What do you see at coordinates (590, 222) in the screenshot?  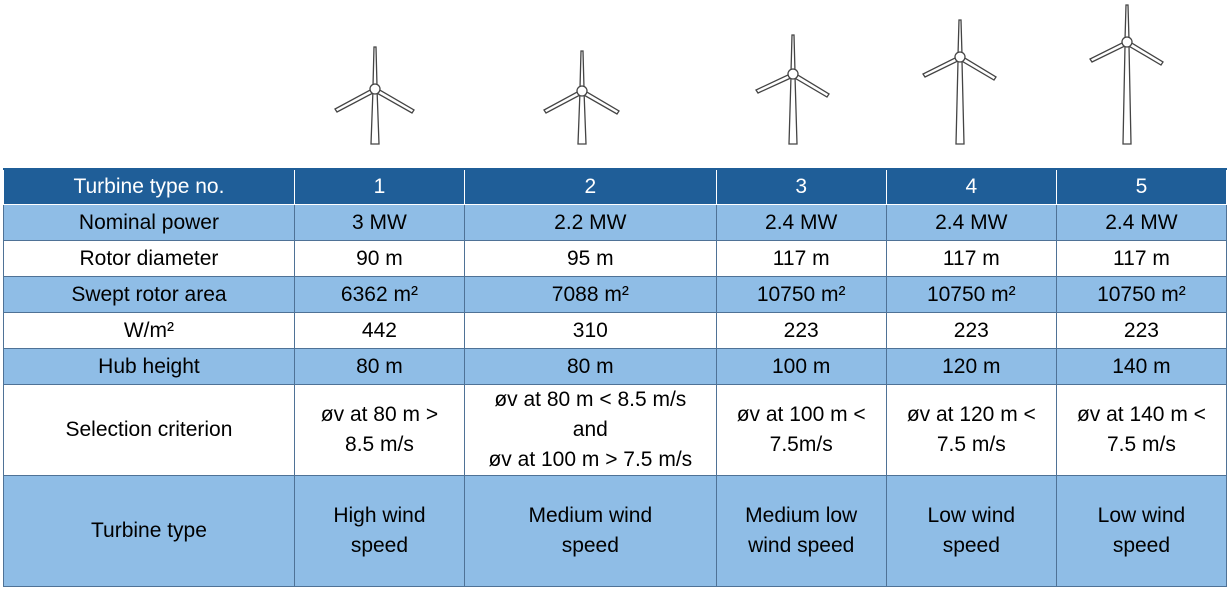 I see `table-cell: 2.2 MW` at bounding box center [590, 222].